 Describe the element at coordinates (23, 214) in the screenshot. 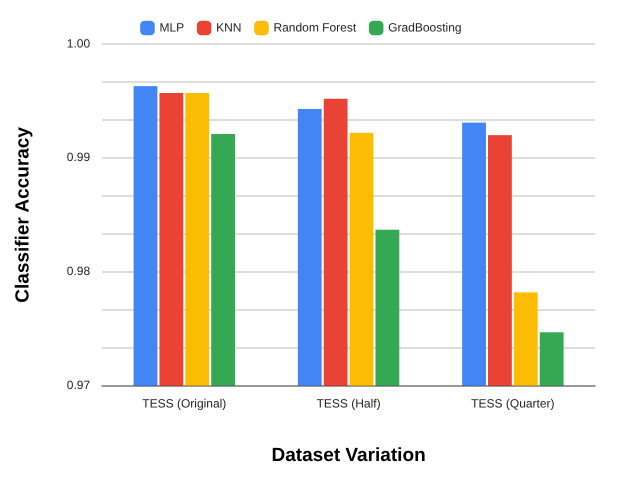

I see `y-axis-title: Classifier Accuracy` at that location.